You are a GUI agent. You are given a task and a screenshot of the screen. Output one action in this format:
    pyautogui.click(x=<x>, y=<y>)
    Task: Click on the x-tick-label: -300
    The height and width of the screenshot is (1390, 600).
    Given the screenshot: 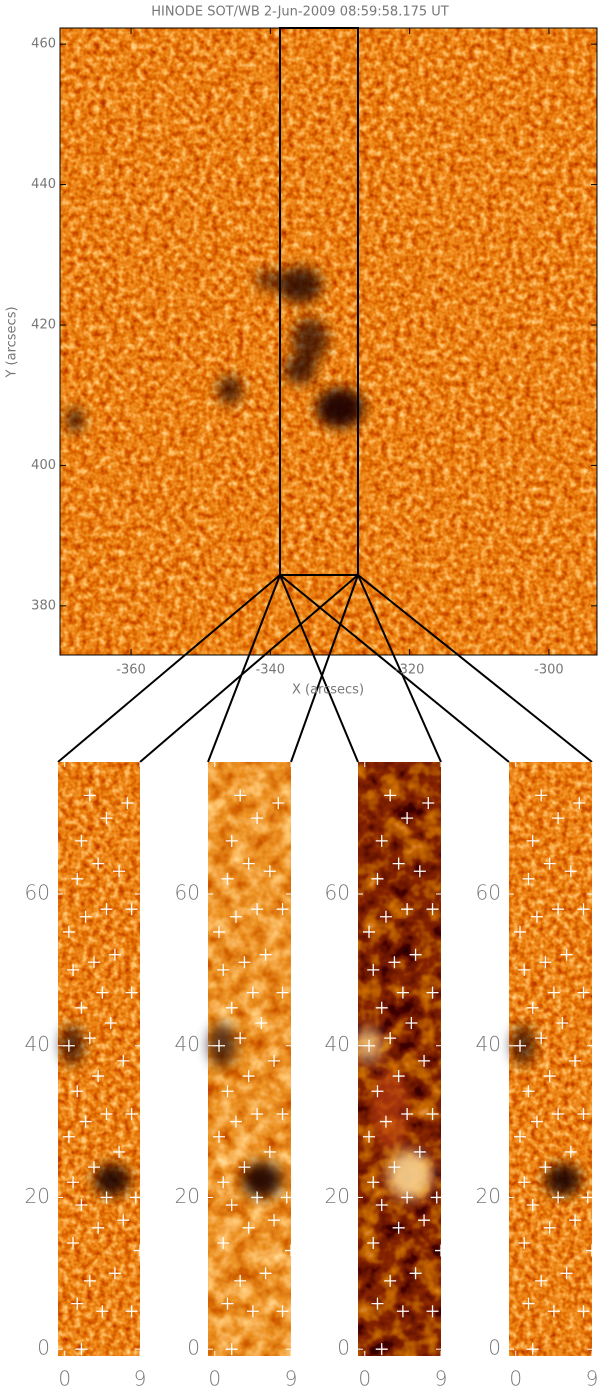 What is the action you would take?
    pyautogui.click(x=549, y=670)
    